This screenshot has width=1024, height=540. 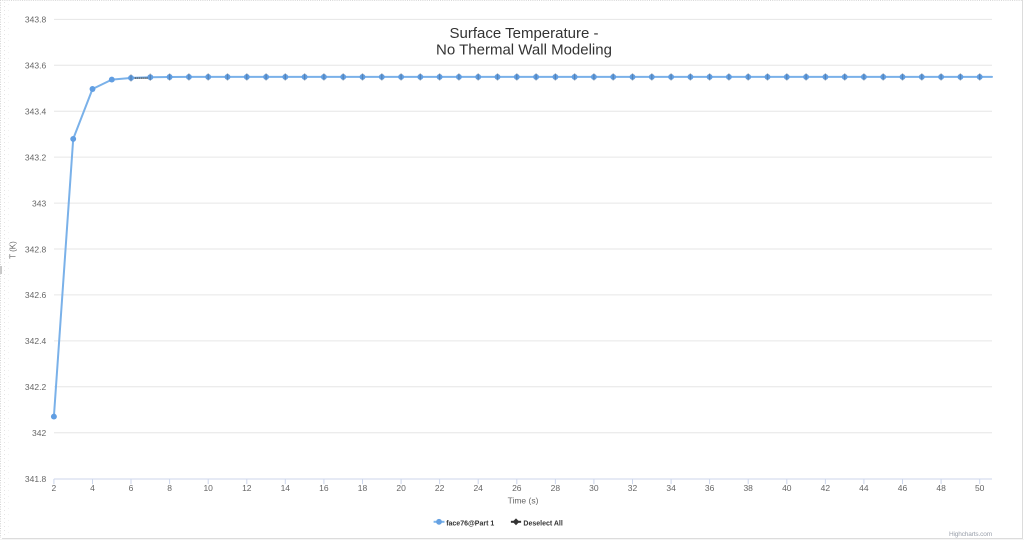 What do you see at coordinates (36, 20) in the screenshot?
I see `svg-text: 343.8` at bounding box center [36, 20].